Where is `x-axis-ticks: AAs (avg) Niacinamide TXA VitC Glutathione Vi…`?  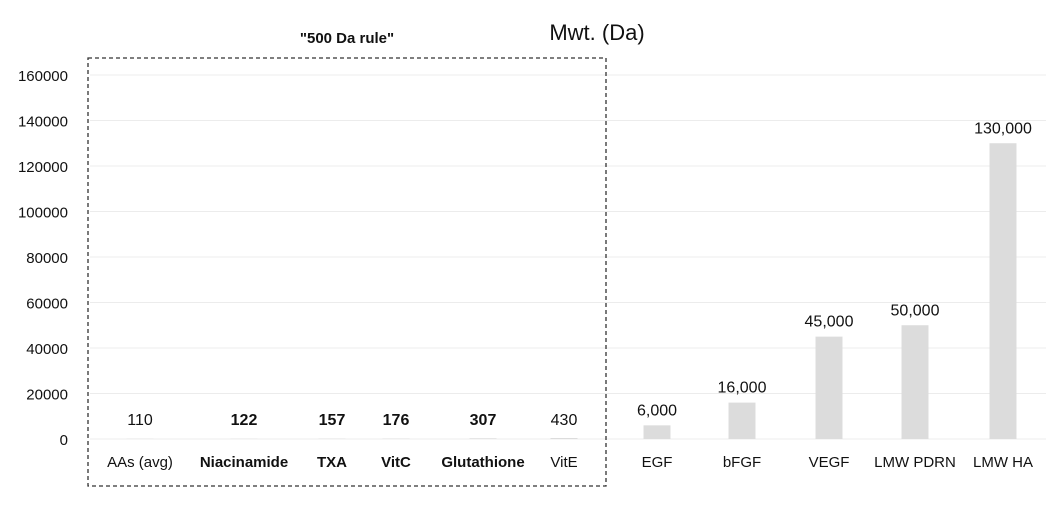 x-axis-ticks: AAs (avg) Niacinamide TXA VitC Glutathione Vi… is located at coordinates (570, 462).